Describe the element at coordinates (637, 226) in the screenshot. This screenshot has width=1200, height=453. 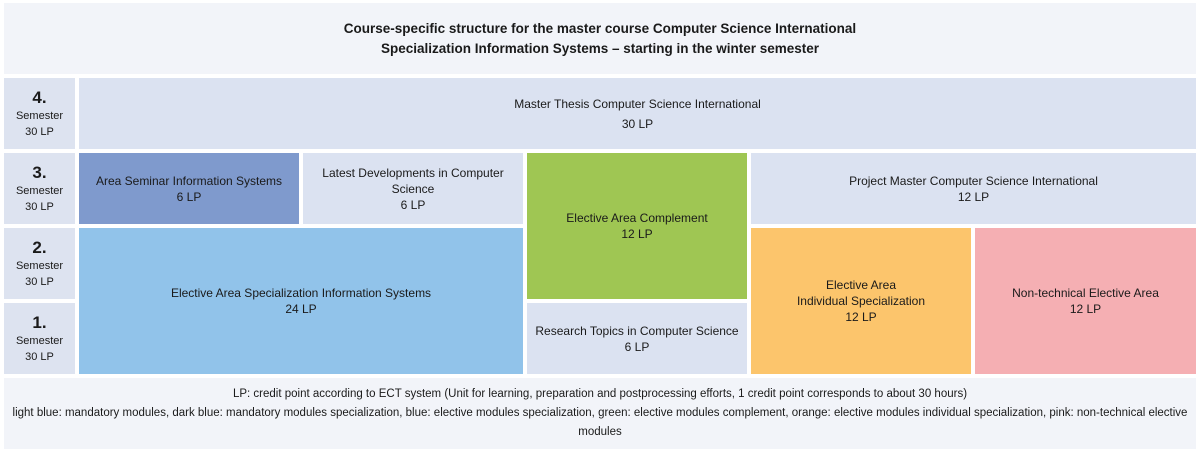
I see `module-elective-complement: Elective Area Complement 12 LP` at that location.